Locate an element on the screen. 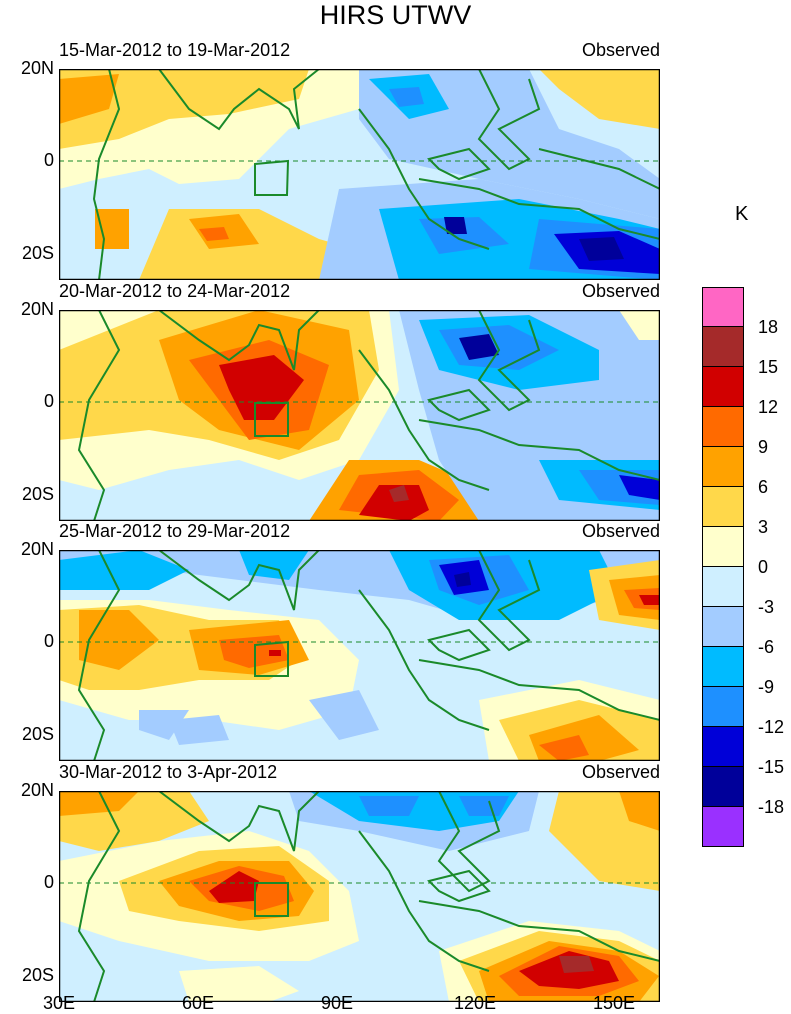 This screenshot has width=791, height=1014. colorbar-tick-label: 0 is located at coordinates (763, 567).